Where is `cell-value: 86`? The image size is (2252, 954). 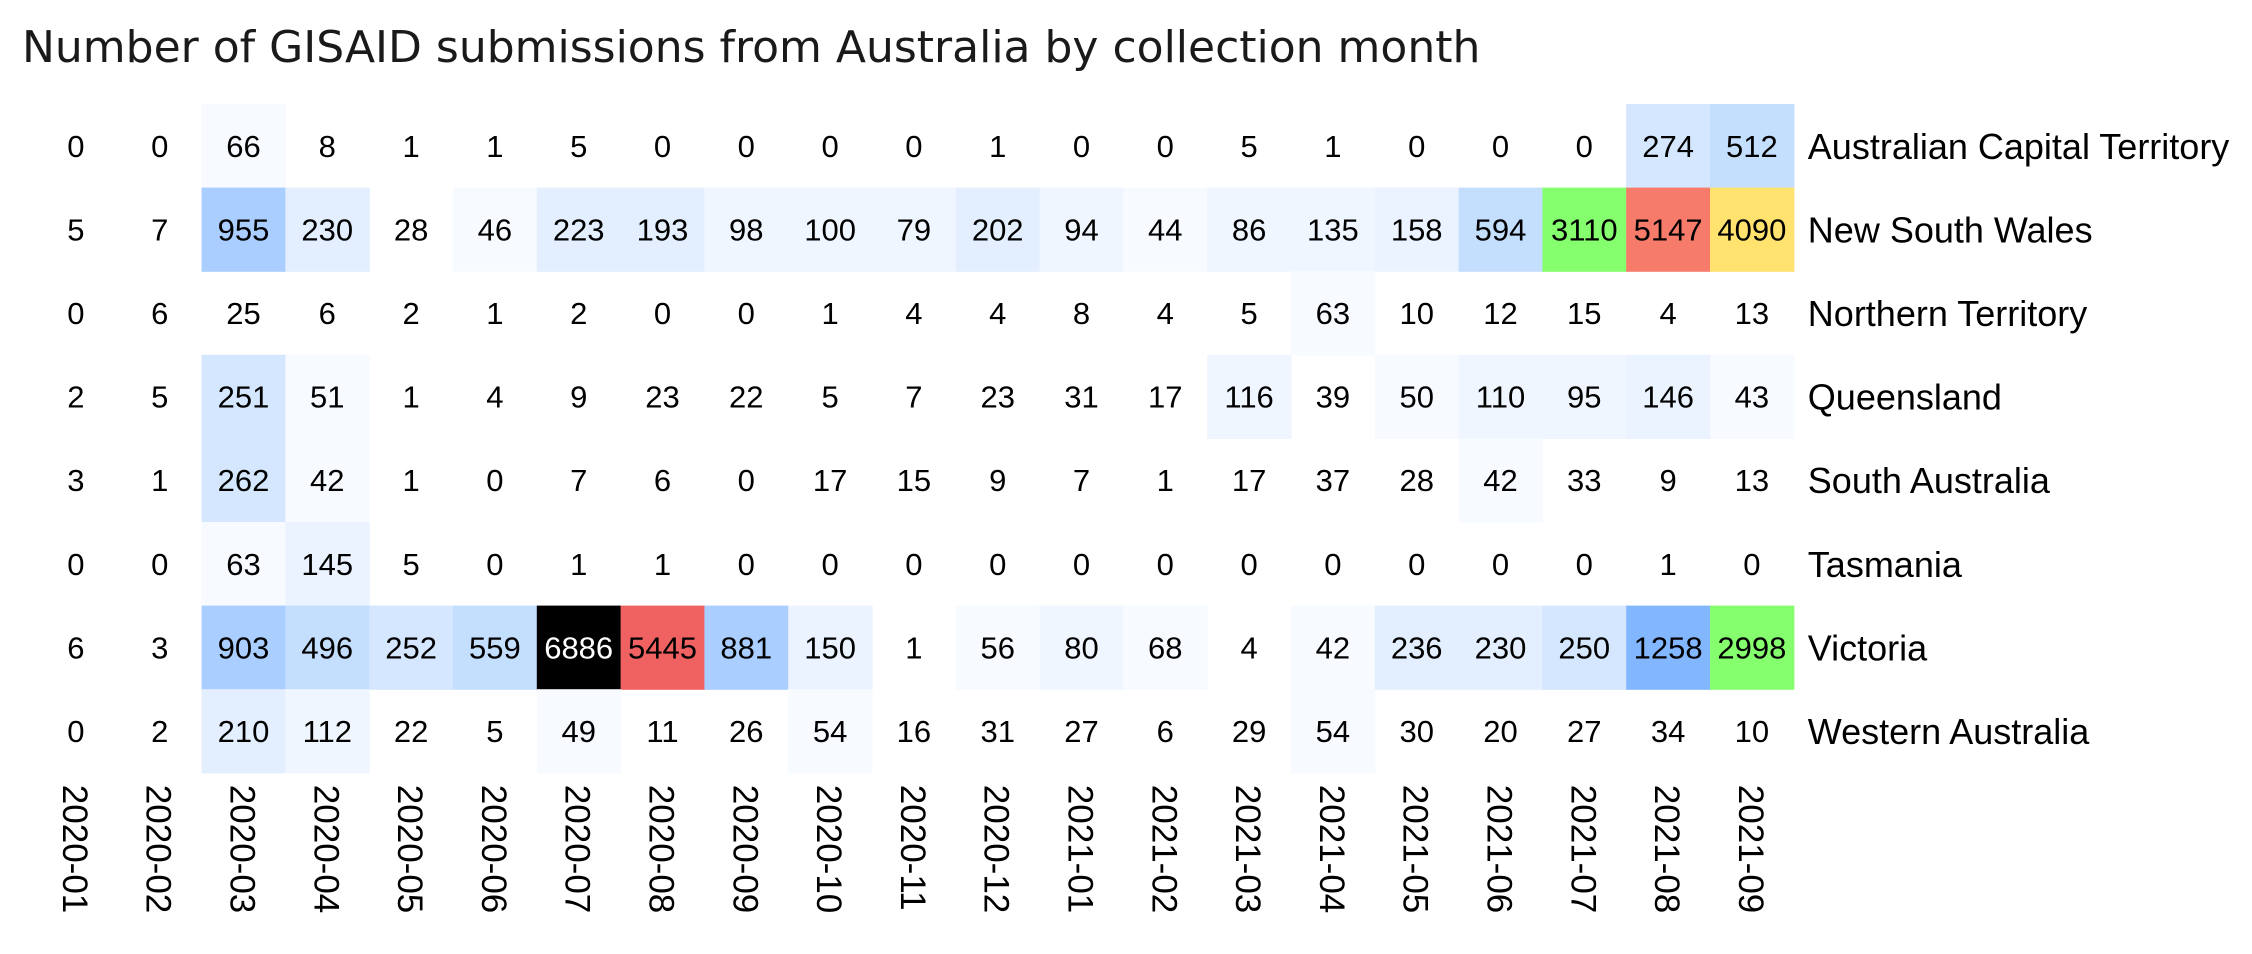 cell-value: 86 is located at coordinates (1249, 229).